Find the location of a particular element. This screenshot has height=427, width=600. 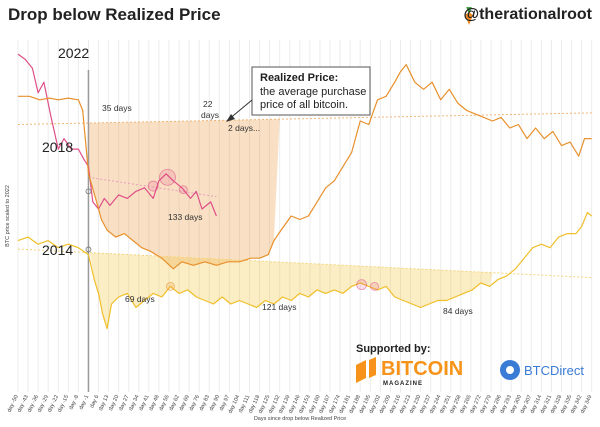

callout-line-1: the average purchase is located at coordinates (313, 92).